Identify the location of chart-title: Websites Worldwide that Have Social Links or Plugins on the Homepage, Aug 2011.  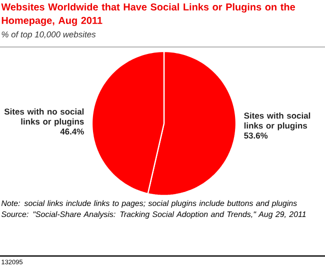
(148, 14).